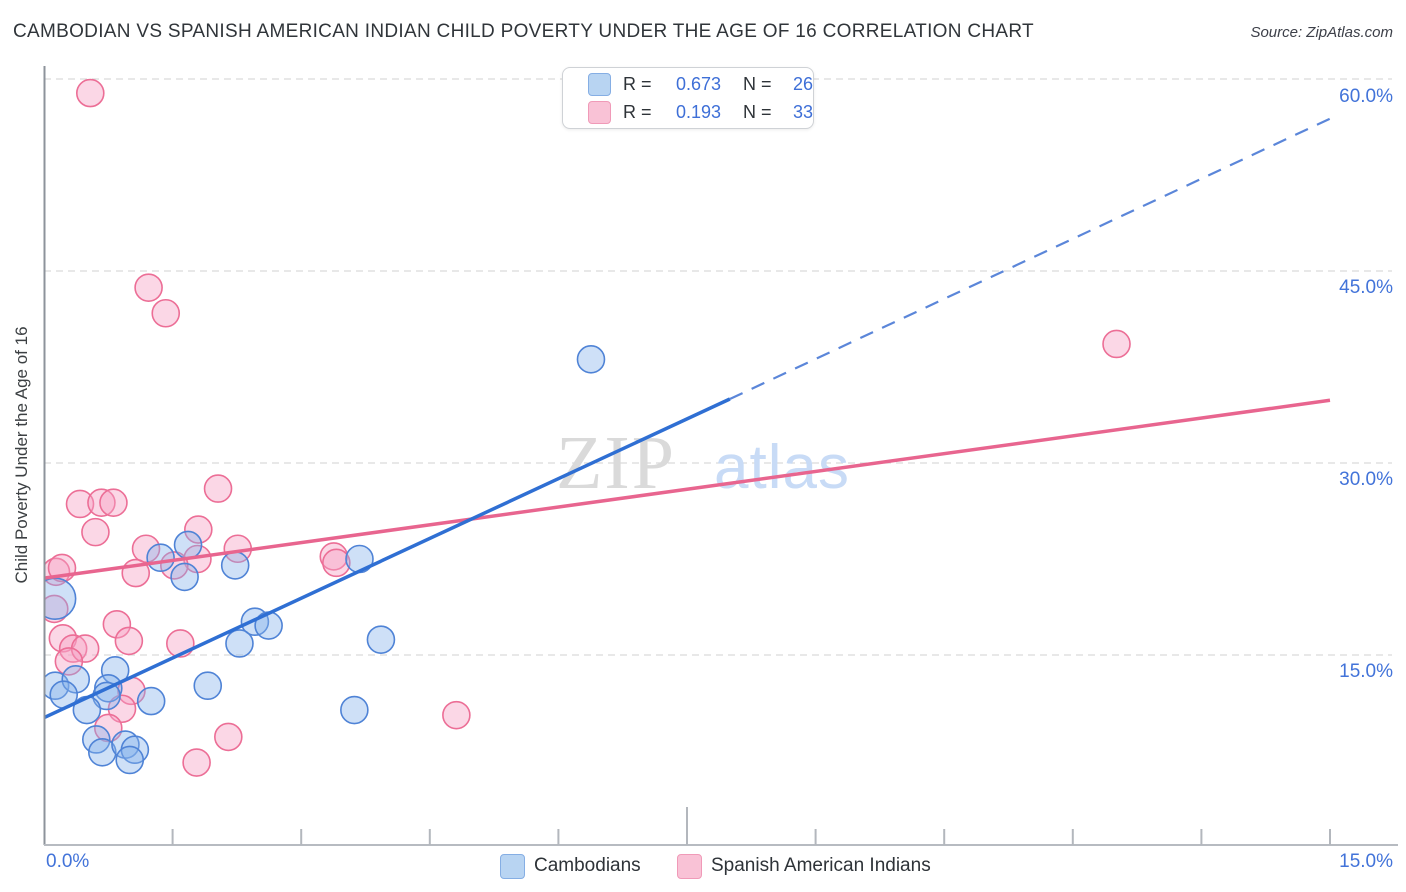  What do you see at coordinates (688, 98) in the screenshot?
I see `correlation-legend: R = 0.673 N = 26 R = 0.193 N = 33` at bounding box center [688, 98].